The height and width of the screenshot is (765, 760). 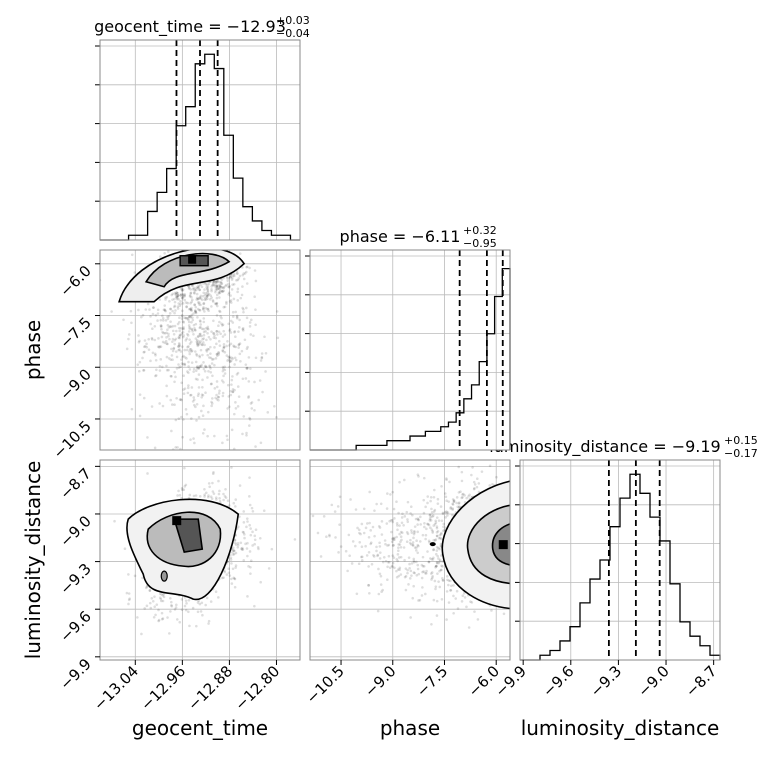 What do you see at coordinates (408, 350) in the screenshot?
I see `hist-phase-panel` at bounding box center [408, 350].